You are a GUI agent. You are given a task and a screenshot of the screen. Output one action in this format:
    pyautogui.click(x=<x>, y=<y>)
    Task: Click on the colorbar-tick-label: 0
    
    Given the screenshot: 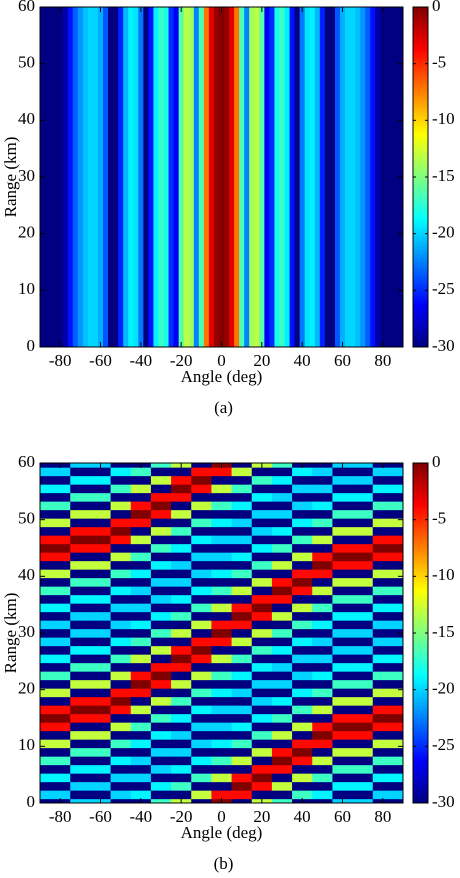 What is the action you would take?
    pyautogui.click(x=436, y=461)
    